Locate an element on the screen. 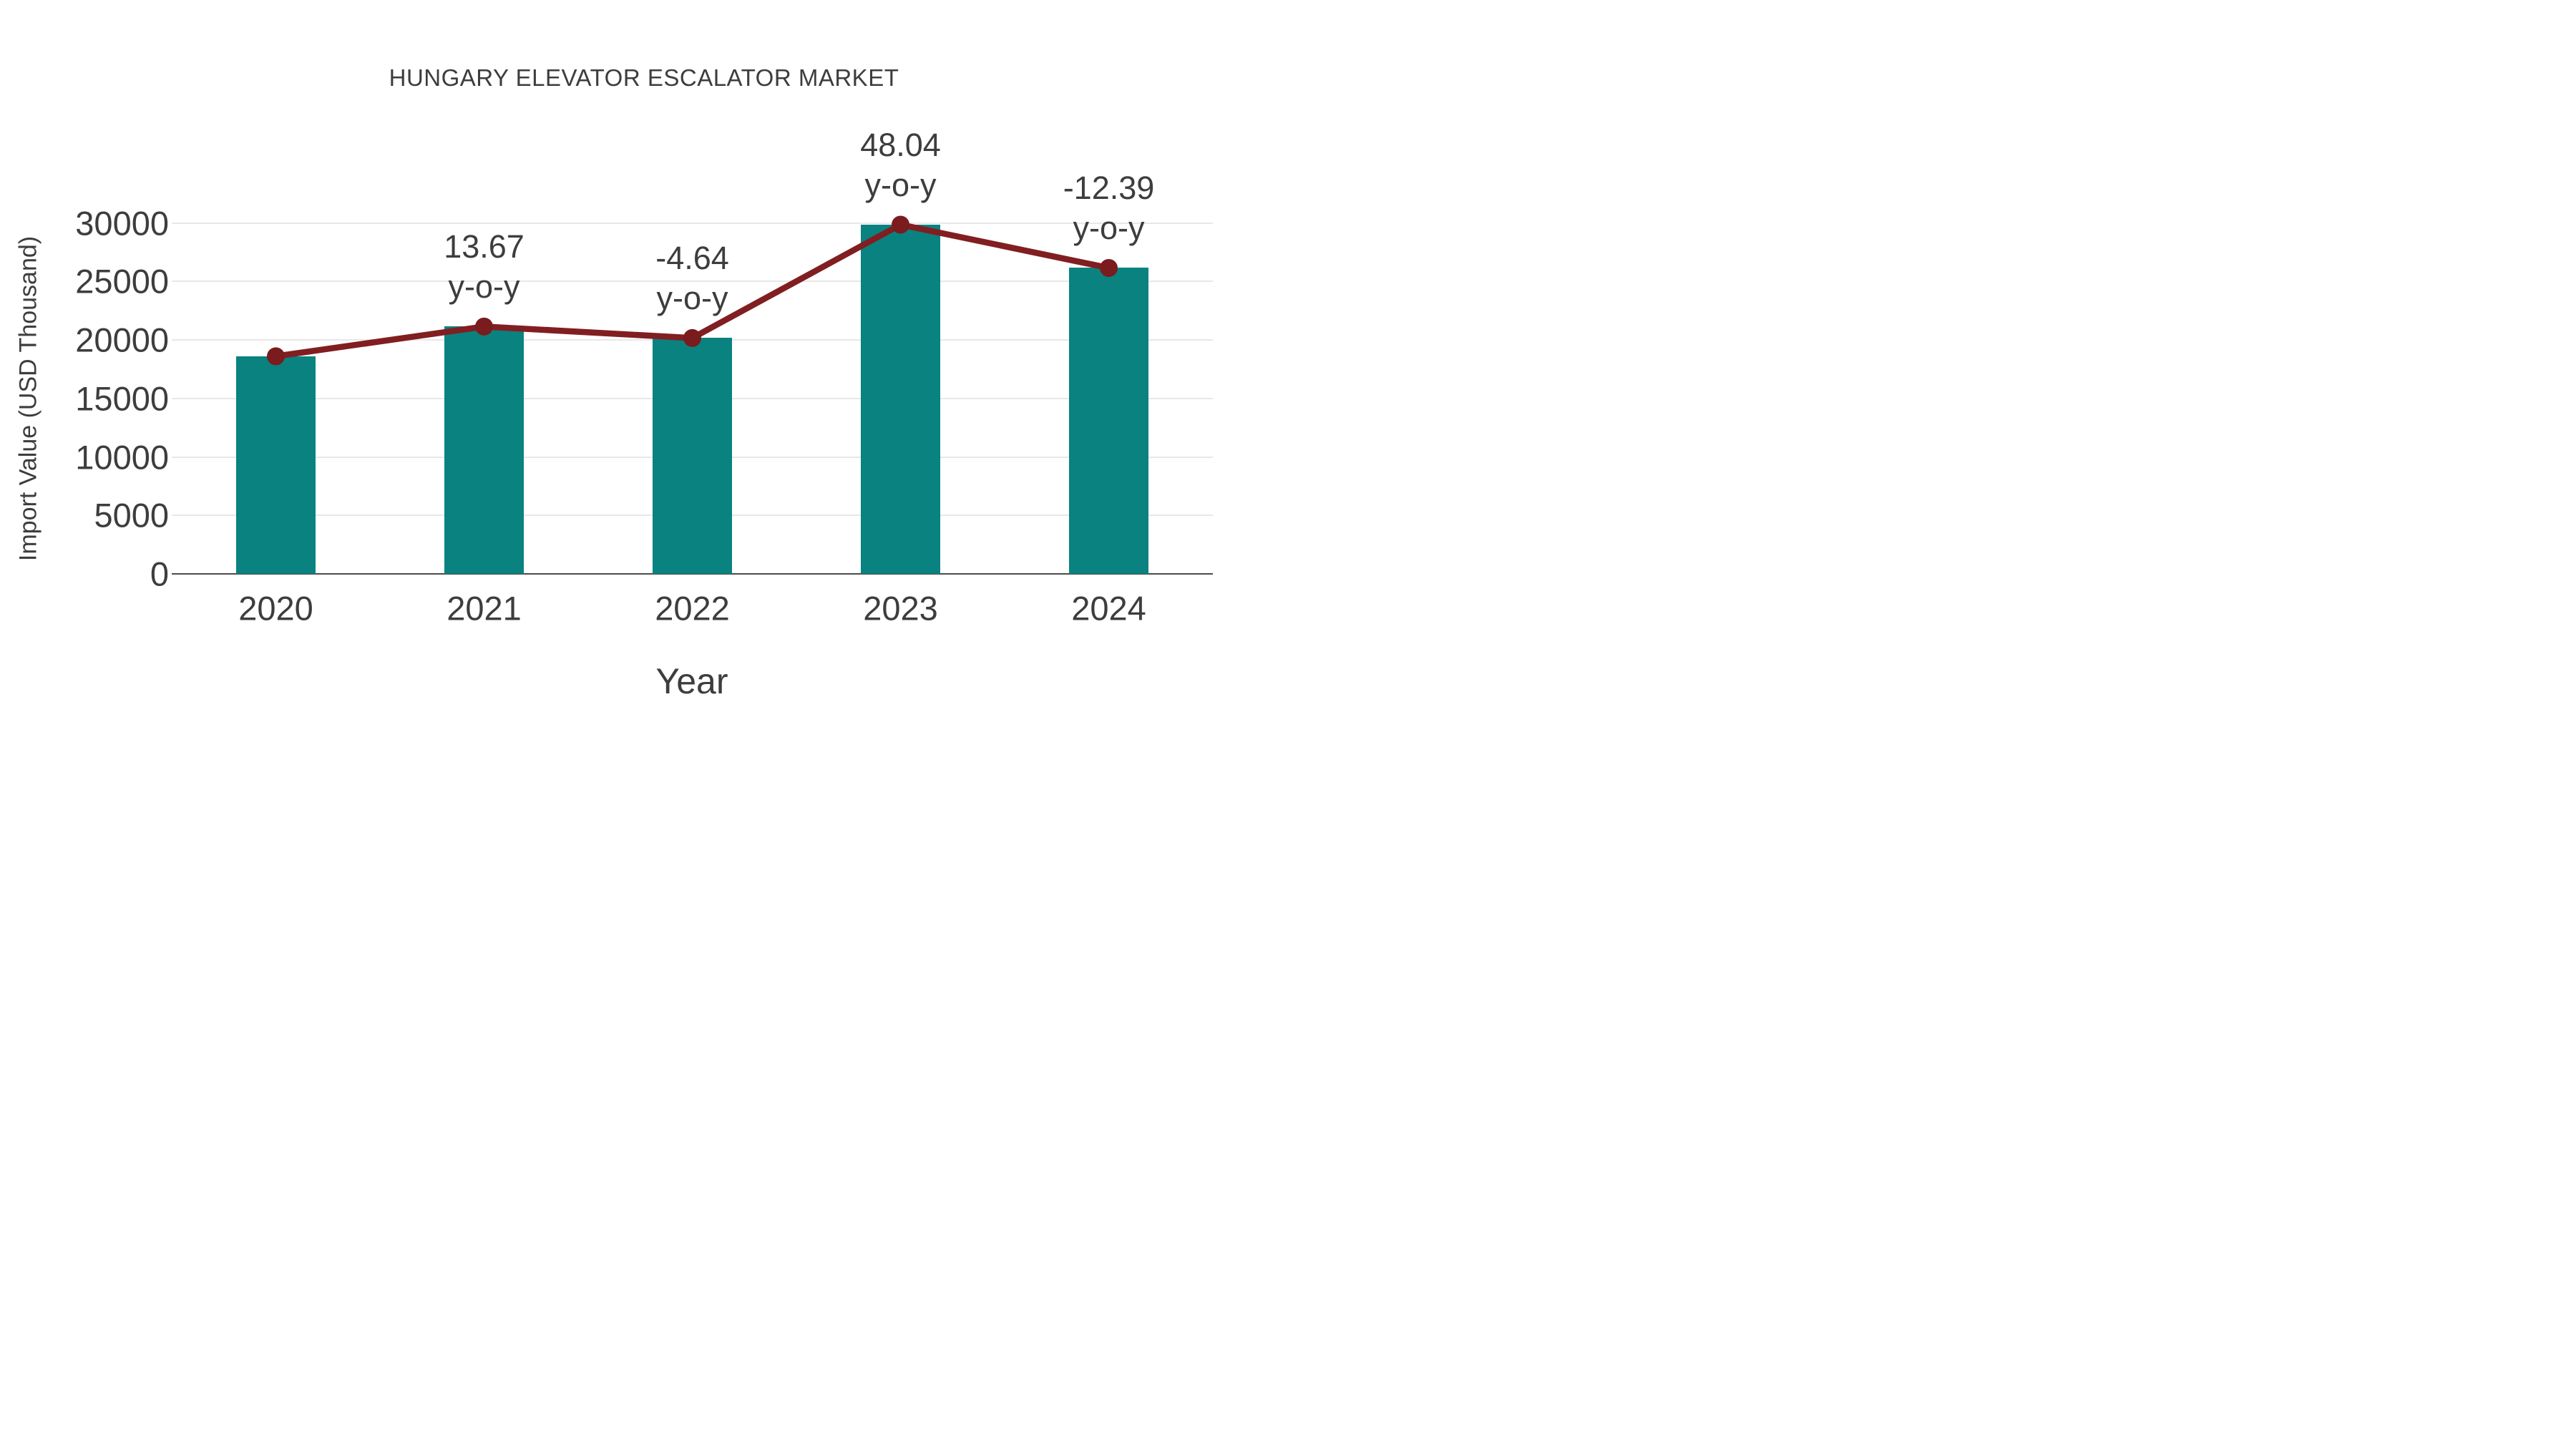 The height and width of the screenshot is (1449, 2576). data-point-2022 is located at coordinates (692, 337).